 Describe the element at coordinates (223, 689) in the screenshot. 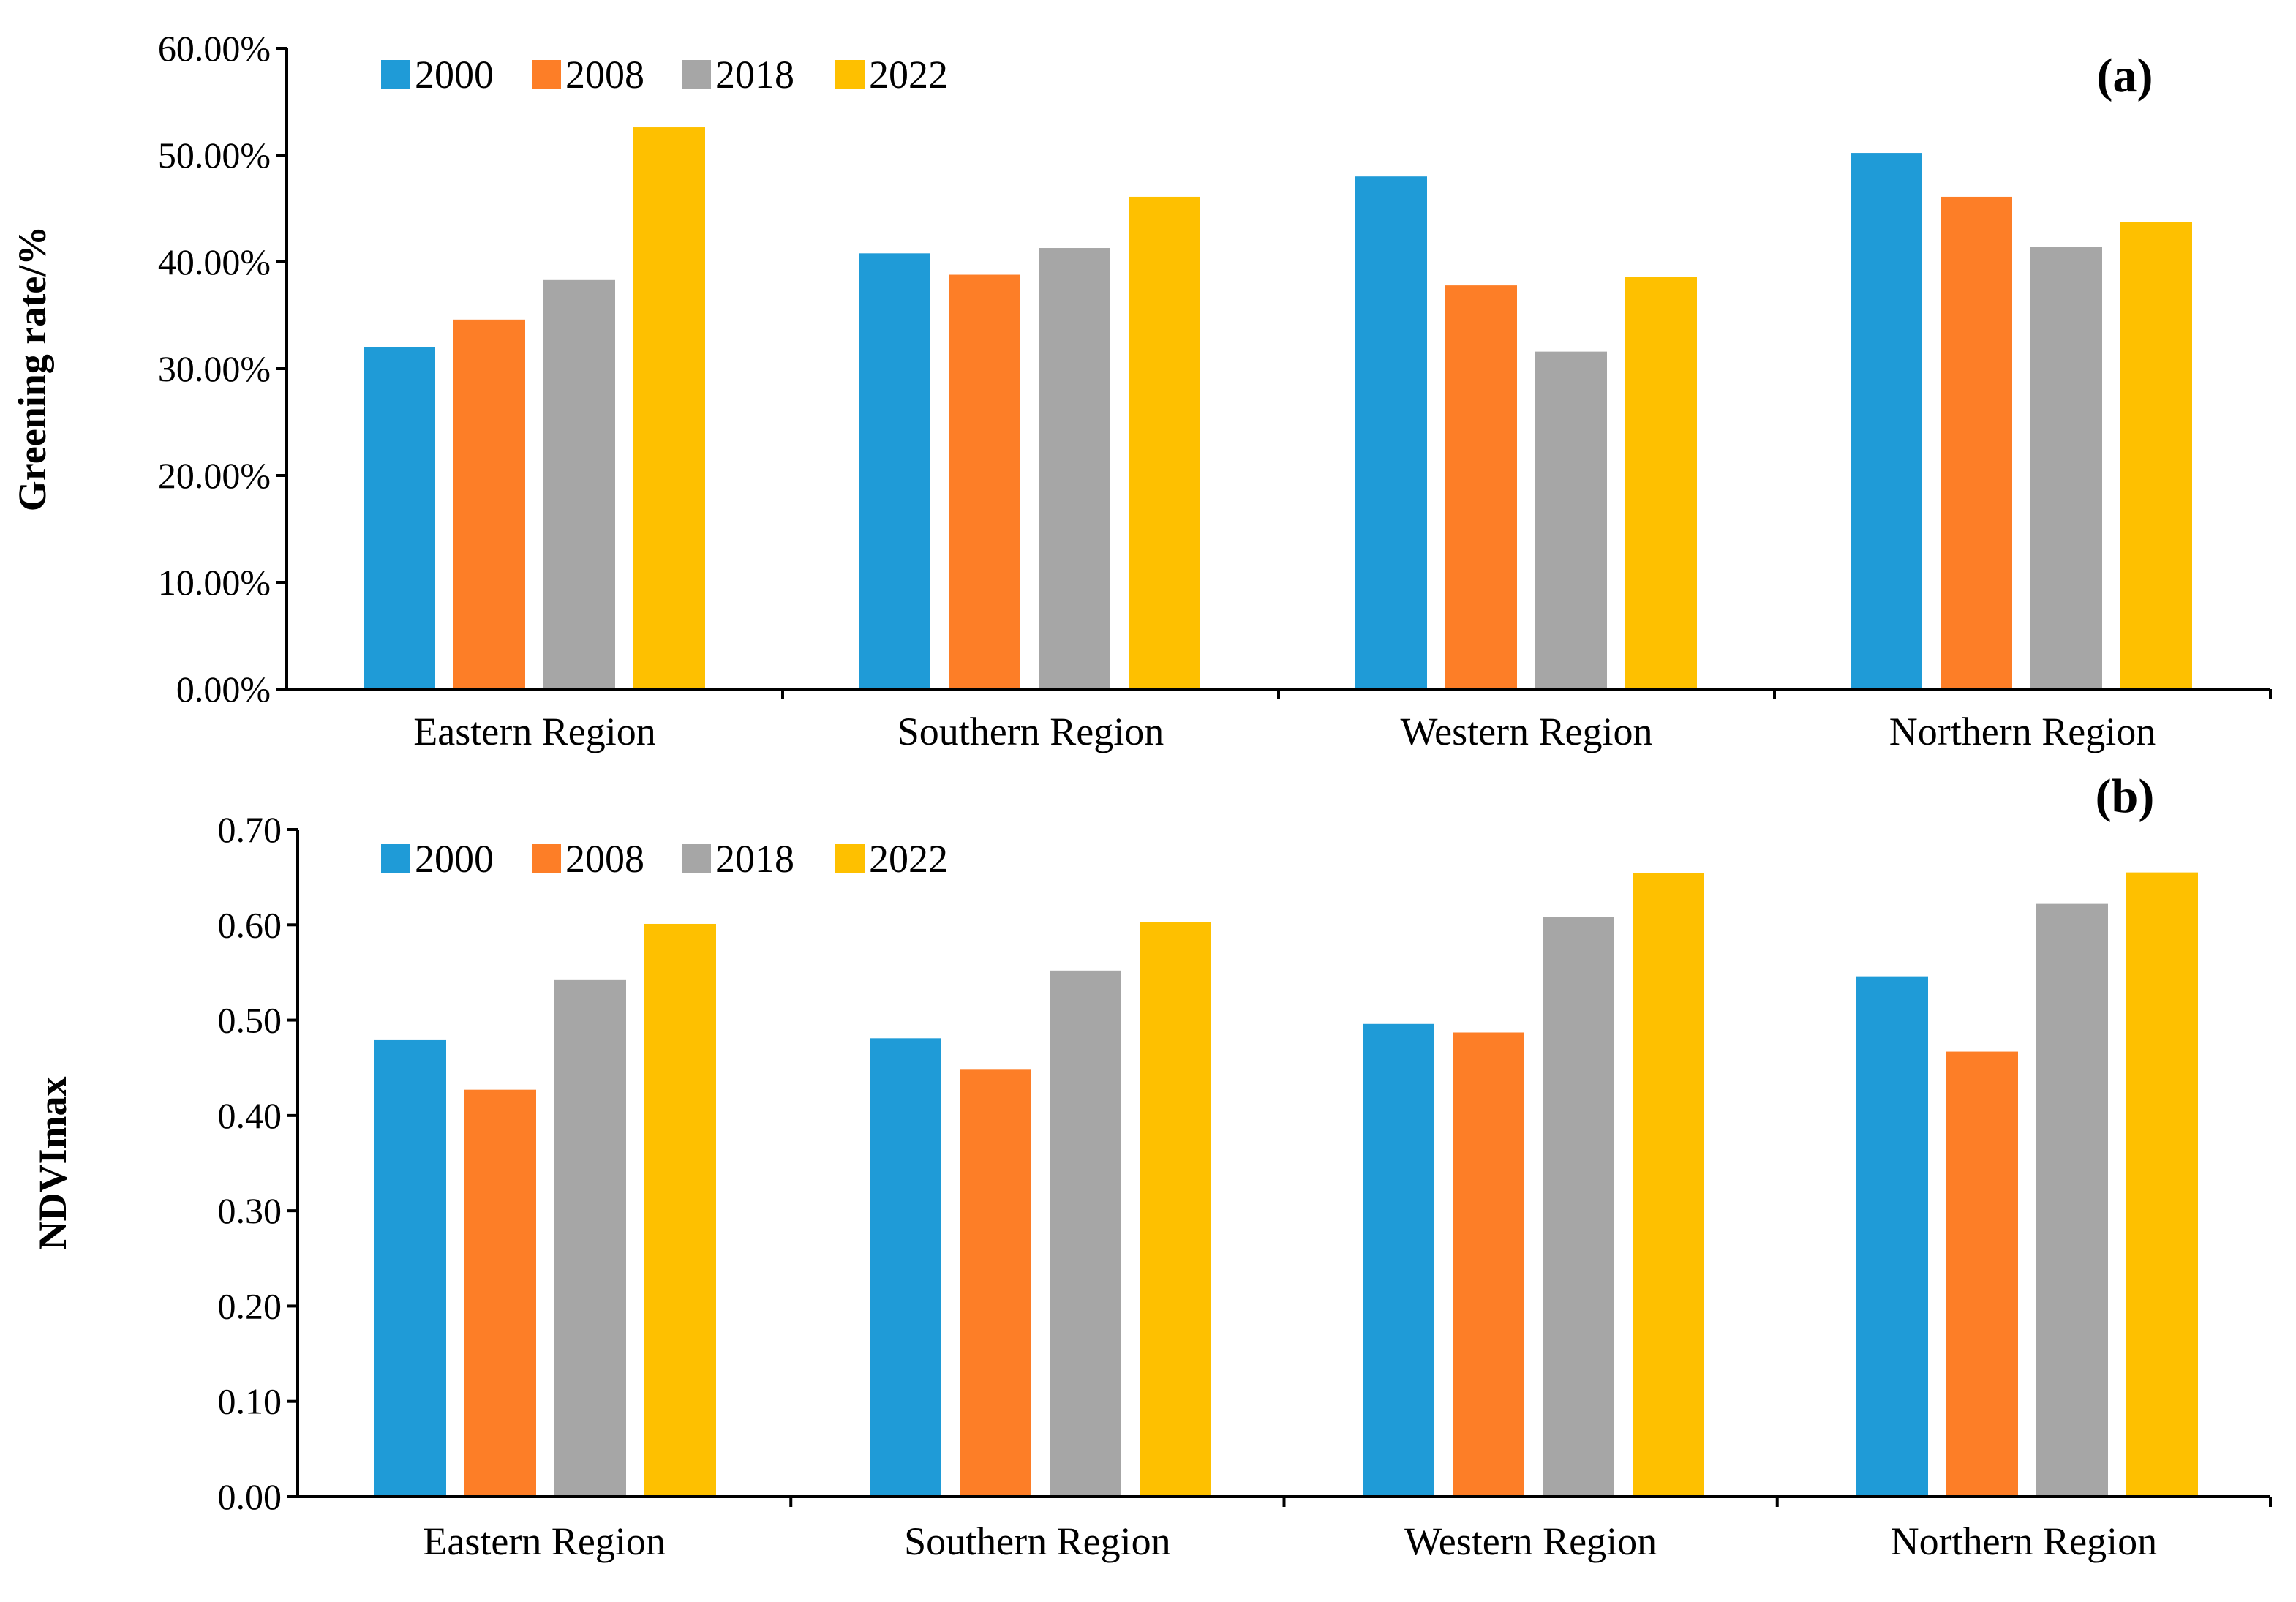

I see `y-tick-label: 0.00%` at that location.